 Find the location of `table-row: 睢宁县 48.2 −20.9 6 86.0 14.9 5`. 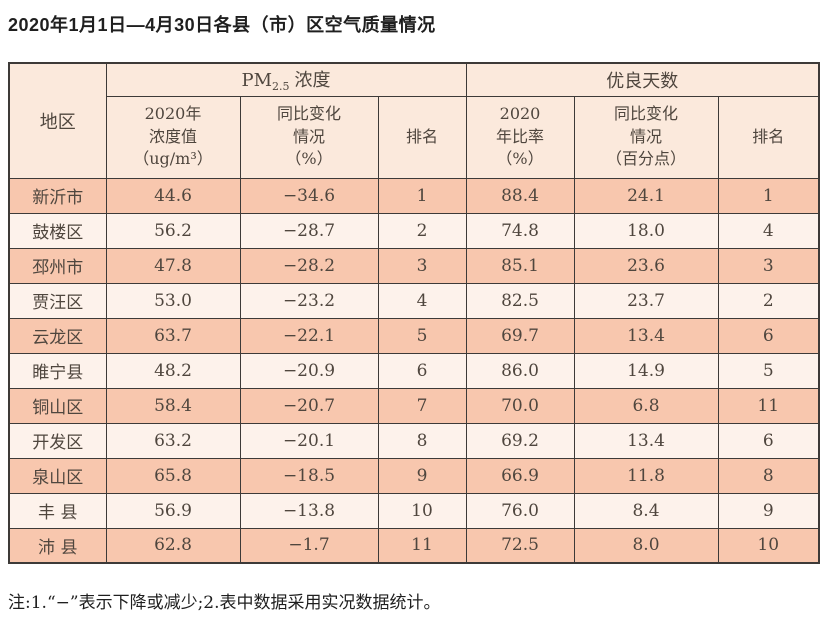

table-row: 睢宁县 48.2 −20.9 6 86.0 14.9 5 is located at coordinates (414, 370).